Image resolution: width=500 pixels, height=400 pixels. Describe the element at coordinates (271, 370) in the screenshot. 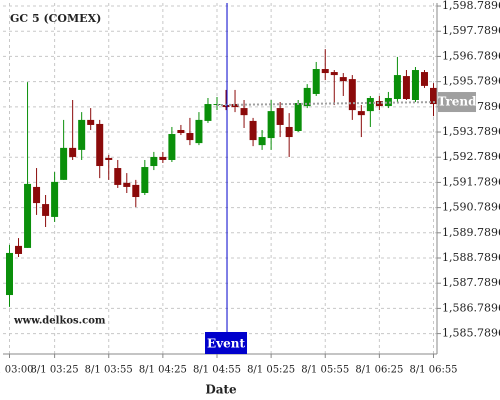

I see `x-tick-label: 8/1 05:25` at that location.